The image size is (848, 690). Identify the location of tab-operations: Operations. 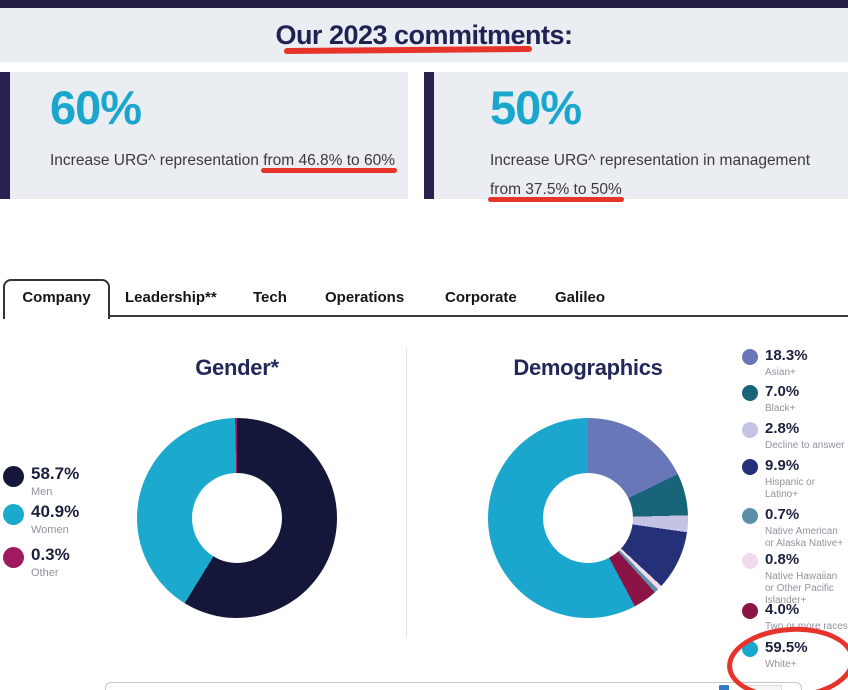
(365, 297).